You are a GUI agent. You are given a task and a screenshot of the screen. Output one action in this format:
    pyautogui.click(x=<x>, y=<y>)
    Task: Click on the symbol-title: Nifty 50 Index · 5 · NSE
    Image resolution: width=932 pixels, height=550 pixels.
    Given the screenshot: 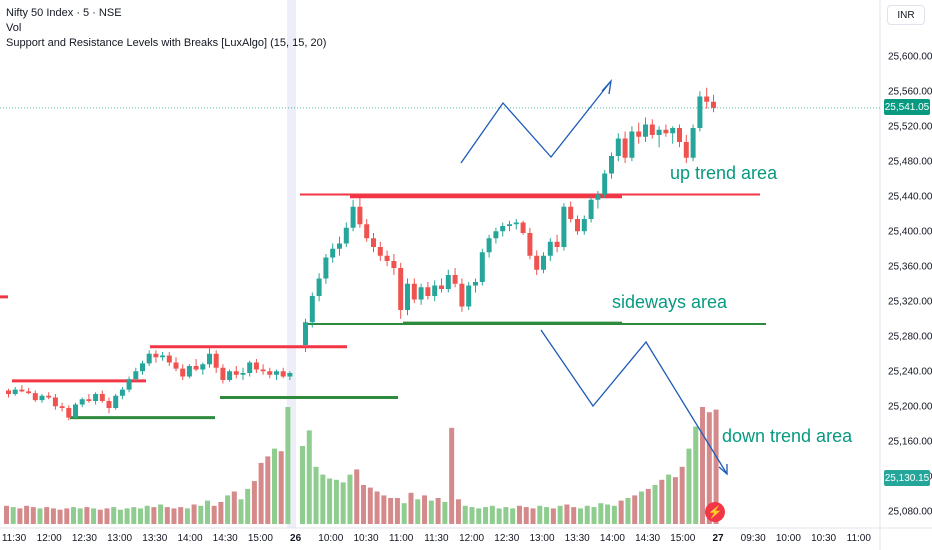 What is the action you would take?
    pyautogui.click(x=64, y=13)
    